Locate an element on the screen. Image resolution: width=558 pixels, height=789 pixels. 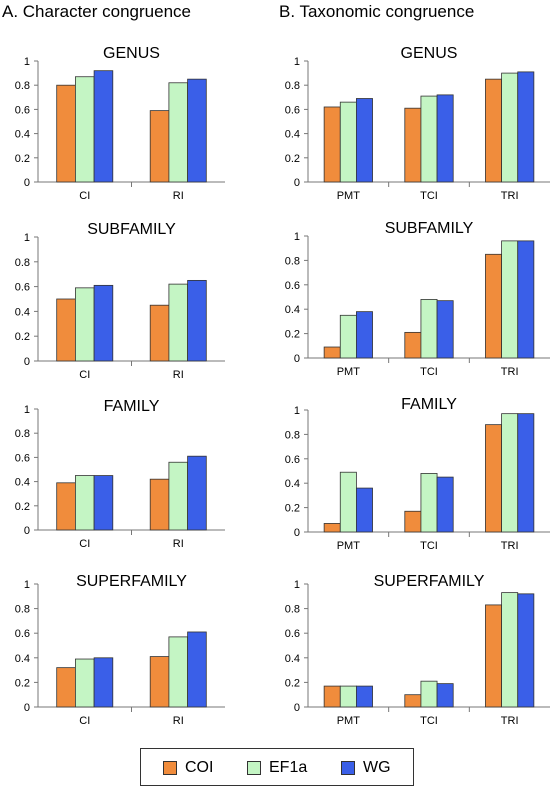
legend-swatch-coi is located at coordinates (170, 768).